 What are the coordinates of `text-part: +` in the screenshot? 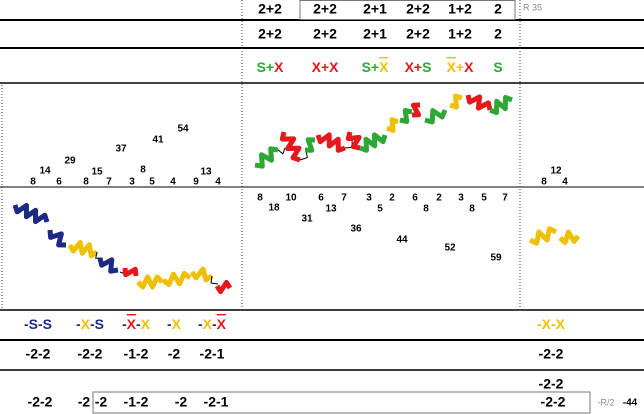 It's located at (460, 67).